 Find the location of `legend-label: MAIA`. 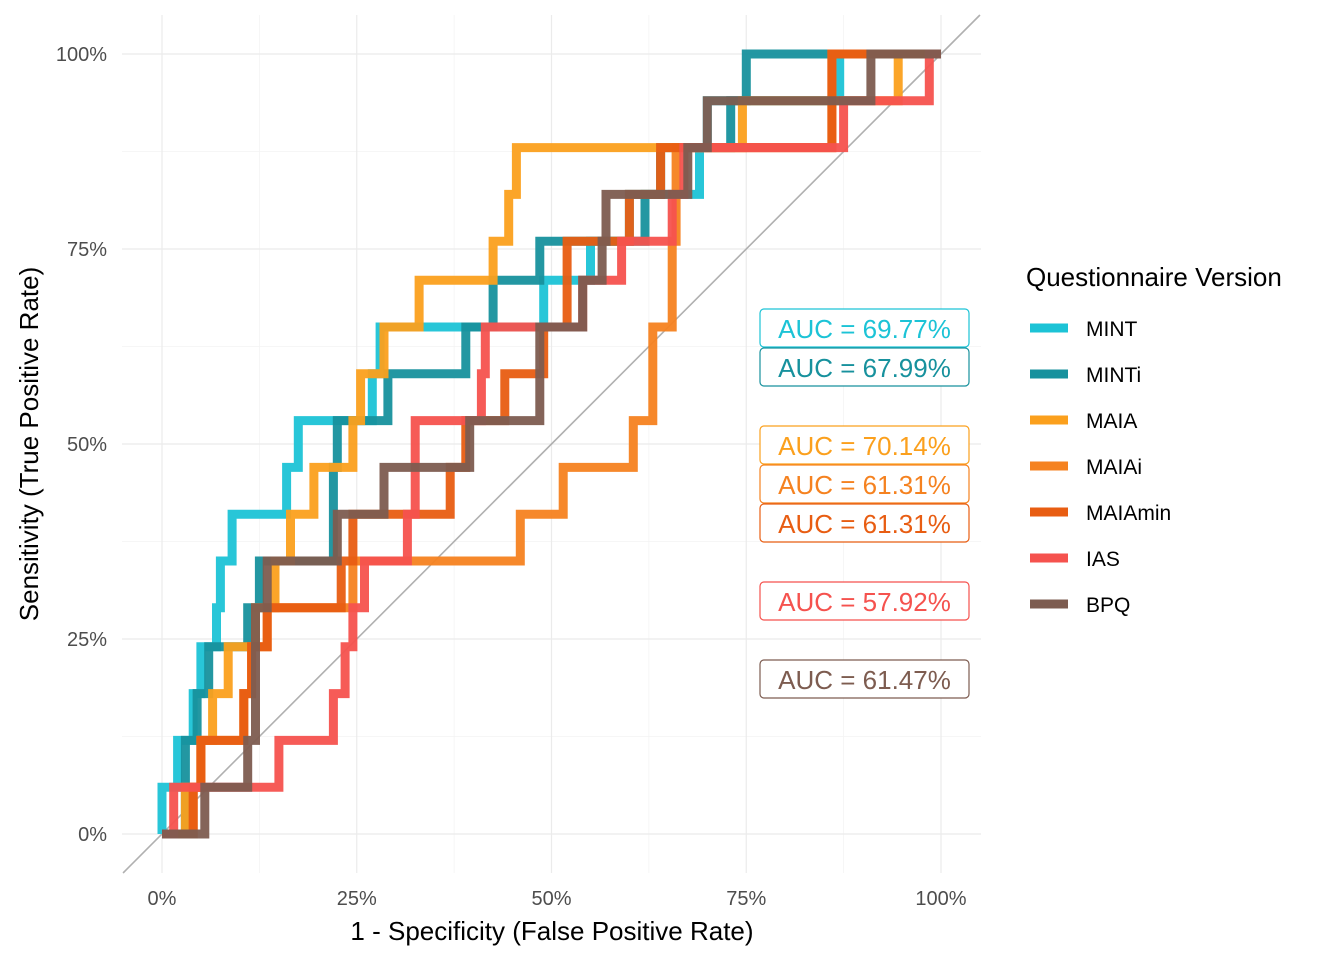

legend-label: MAIA is located at coordinates (1111, 421).